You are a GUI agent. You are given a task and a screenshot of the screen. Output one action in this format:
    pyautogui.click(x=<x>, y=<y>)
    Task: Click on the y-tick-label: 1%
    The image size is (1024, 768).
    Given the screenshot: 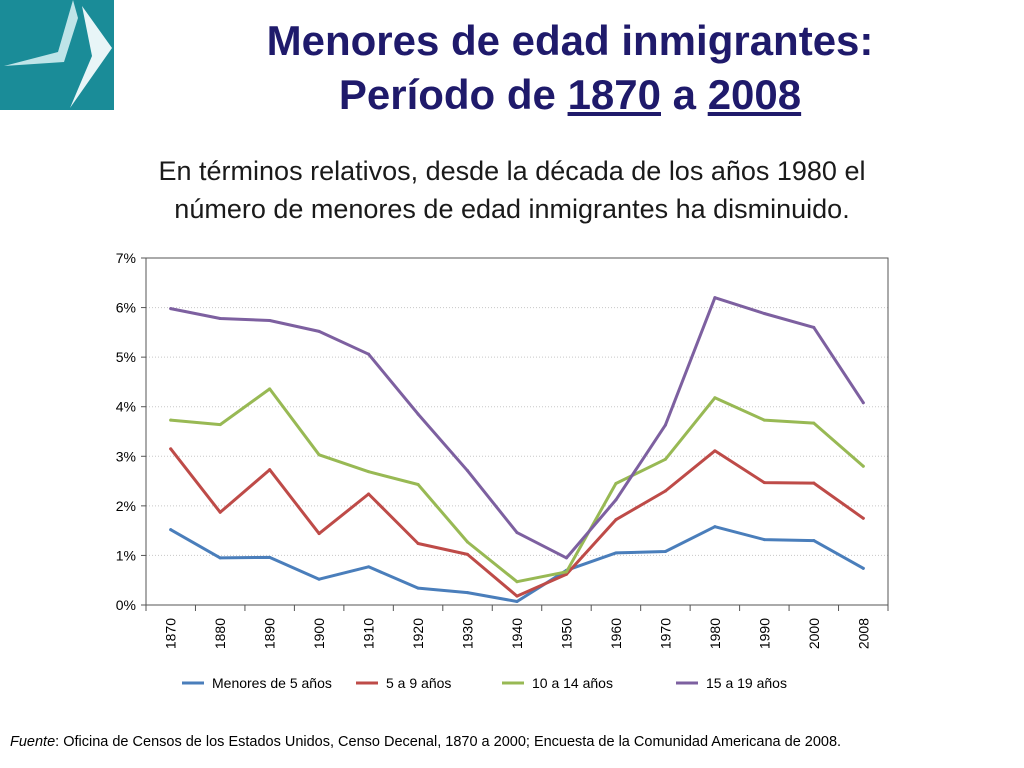 What is the action you would take?
    pyautogui.click(x=126, y=555)
    